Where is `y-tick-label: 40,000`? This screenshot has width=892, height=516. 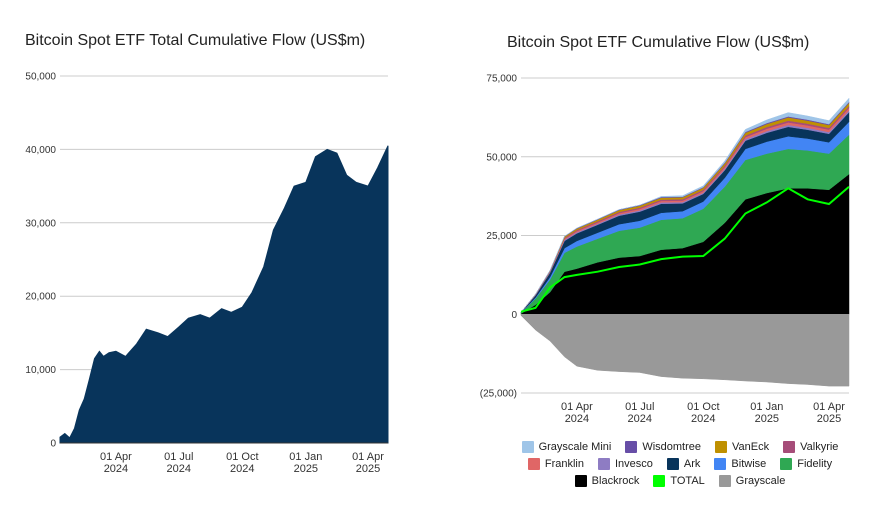
y-tick-label: 40,000 is located at coordinates (40, 150).